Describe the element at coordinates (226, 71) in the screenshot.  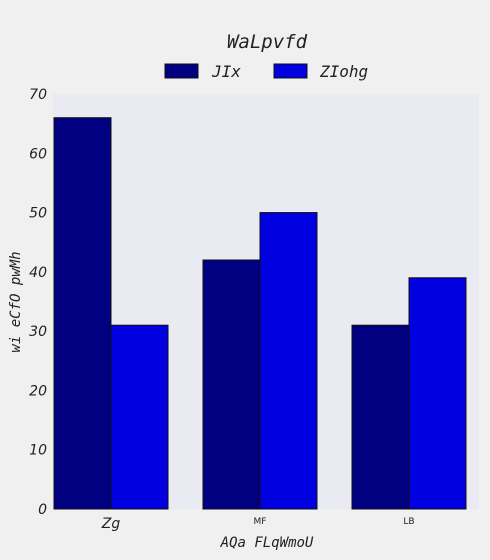
I see `legend-label-jix: JIx` at that location.